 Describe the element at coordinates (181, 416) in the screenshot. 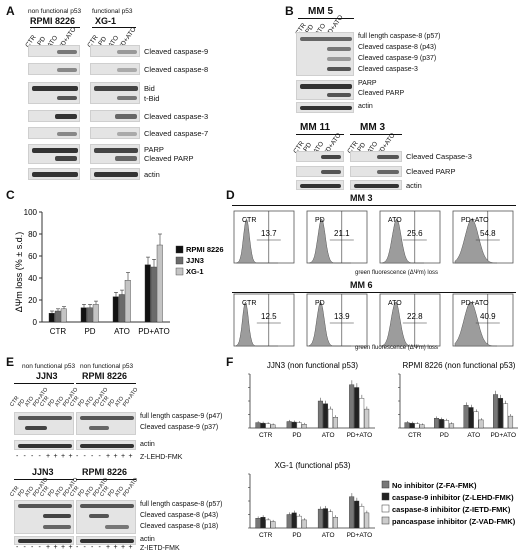

I see `e-row-flc9: full length caspase-9 (p47)` at that location.